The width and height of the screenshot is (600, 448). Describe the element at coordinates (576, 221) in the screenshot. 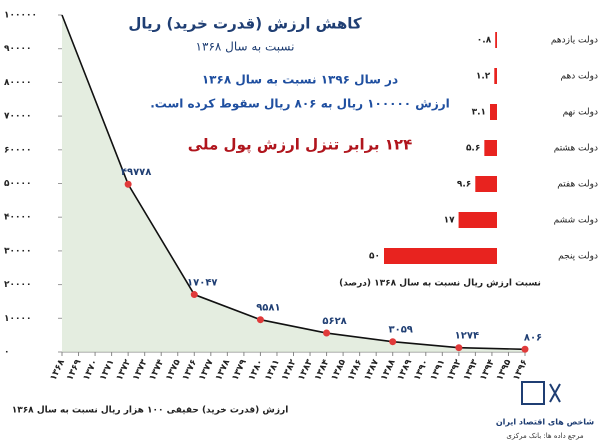

I see `category-label: دولت ششم` at that location.